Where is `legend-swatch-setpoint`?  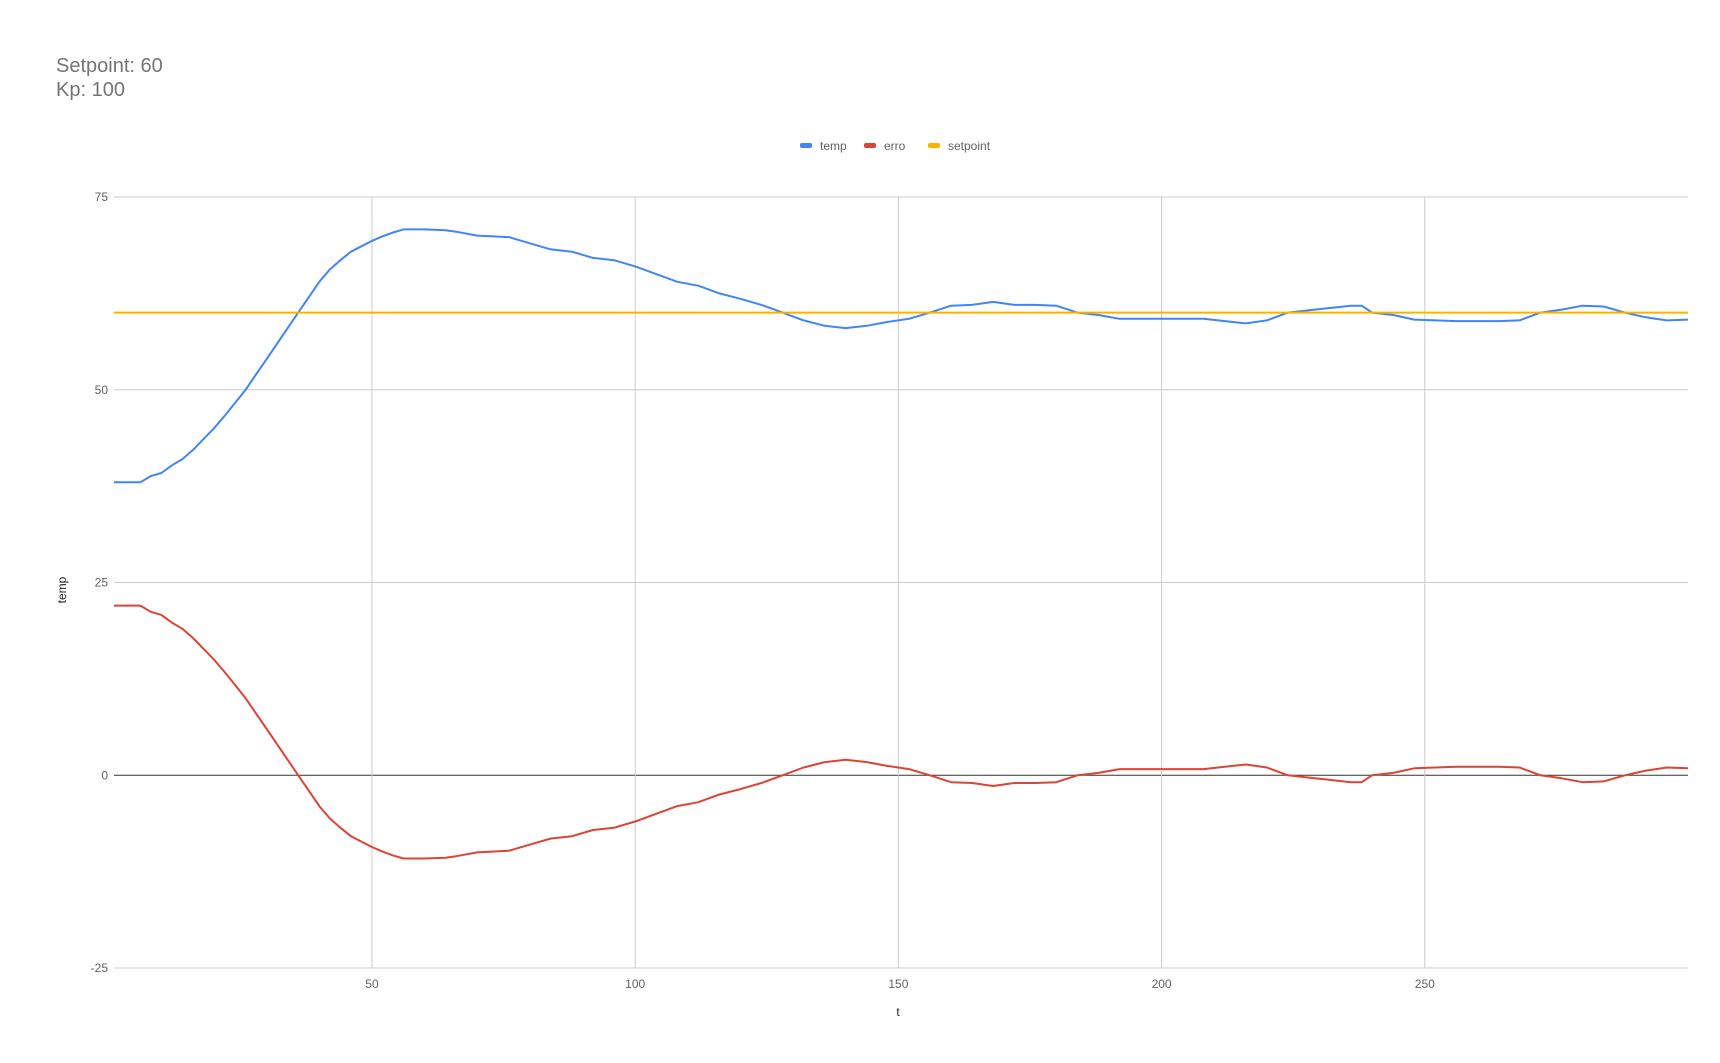 legend-swatch-setpoint is located at coordinates (934, 145).